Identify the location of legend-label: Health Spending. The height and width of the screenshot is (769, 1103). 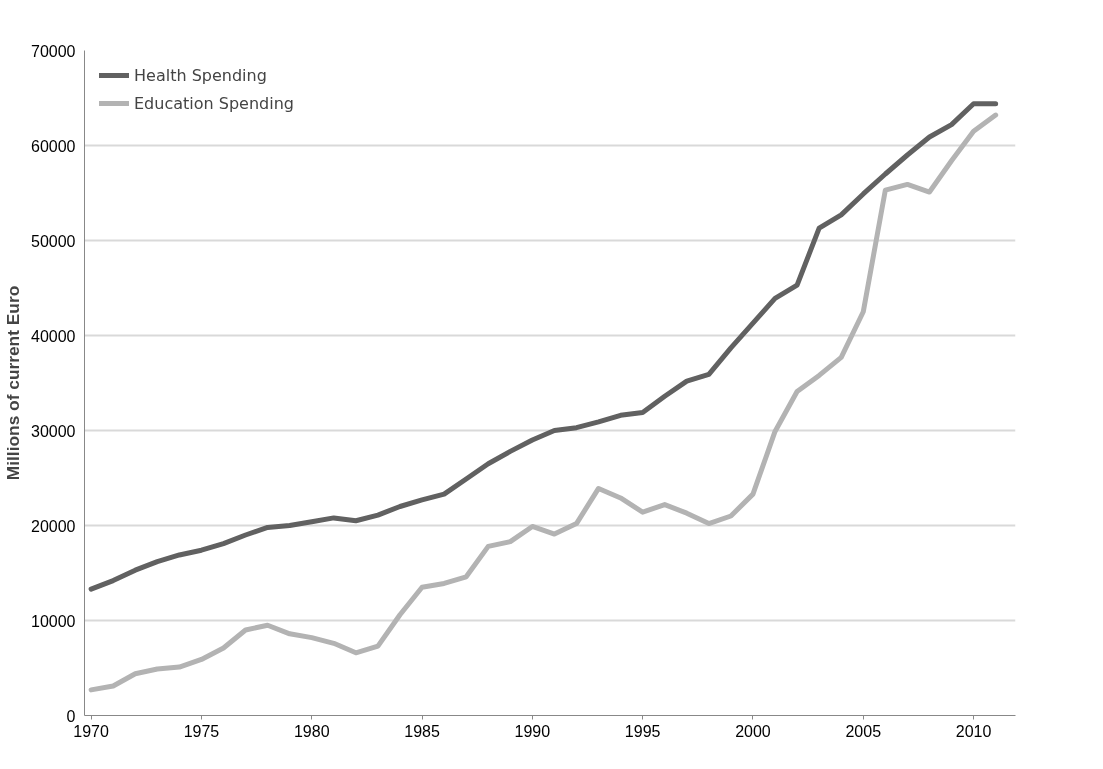
(200, 75).